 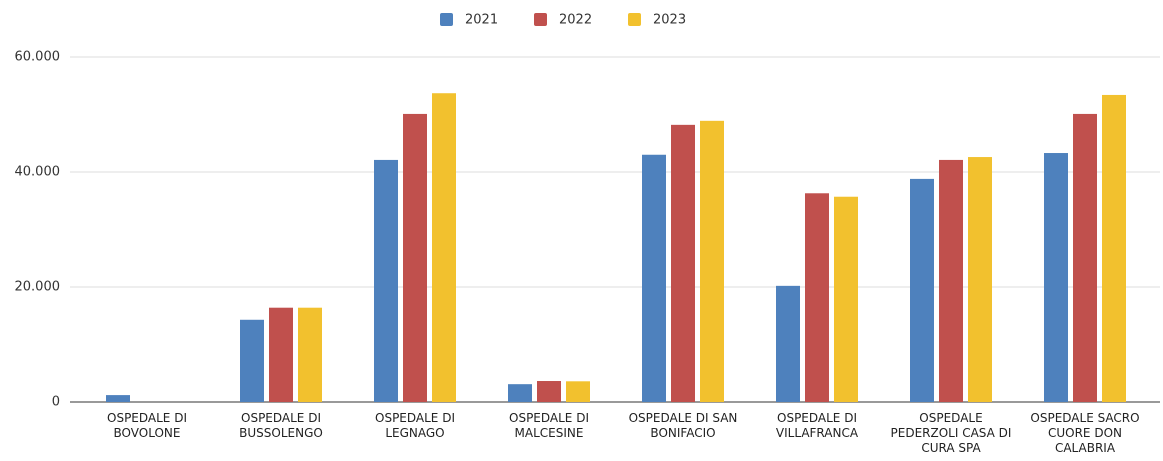 I want to click on y-tick-label: 60.000, so click(x=38, y=57).